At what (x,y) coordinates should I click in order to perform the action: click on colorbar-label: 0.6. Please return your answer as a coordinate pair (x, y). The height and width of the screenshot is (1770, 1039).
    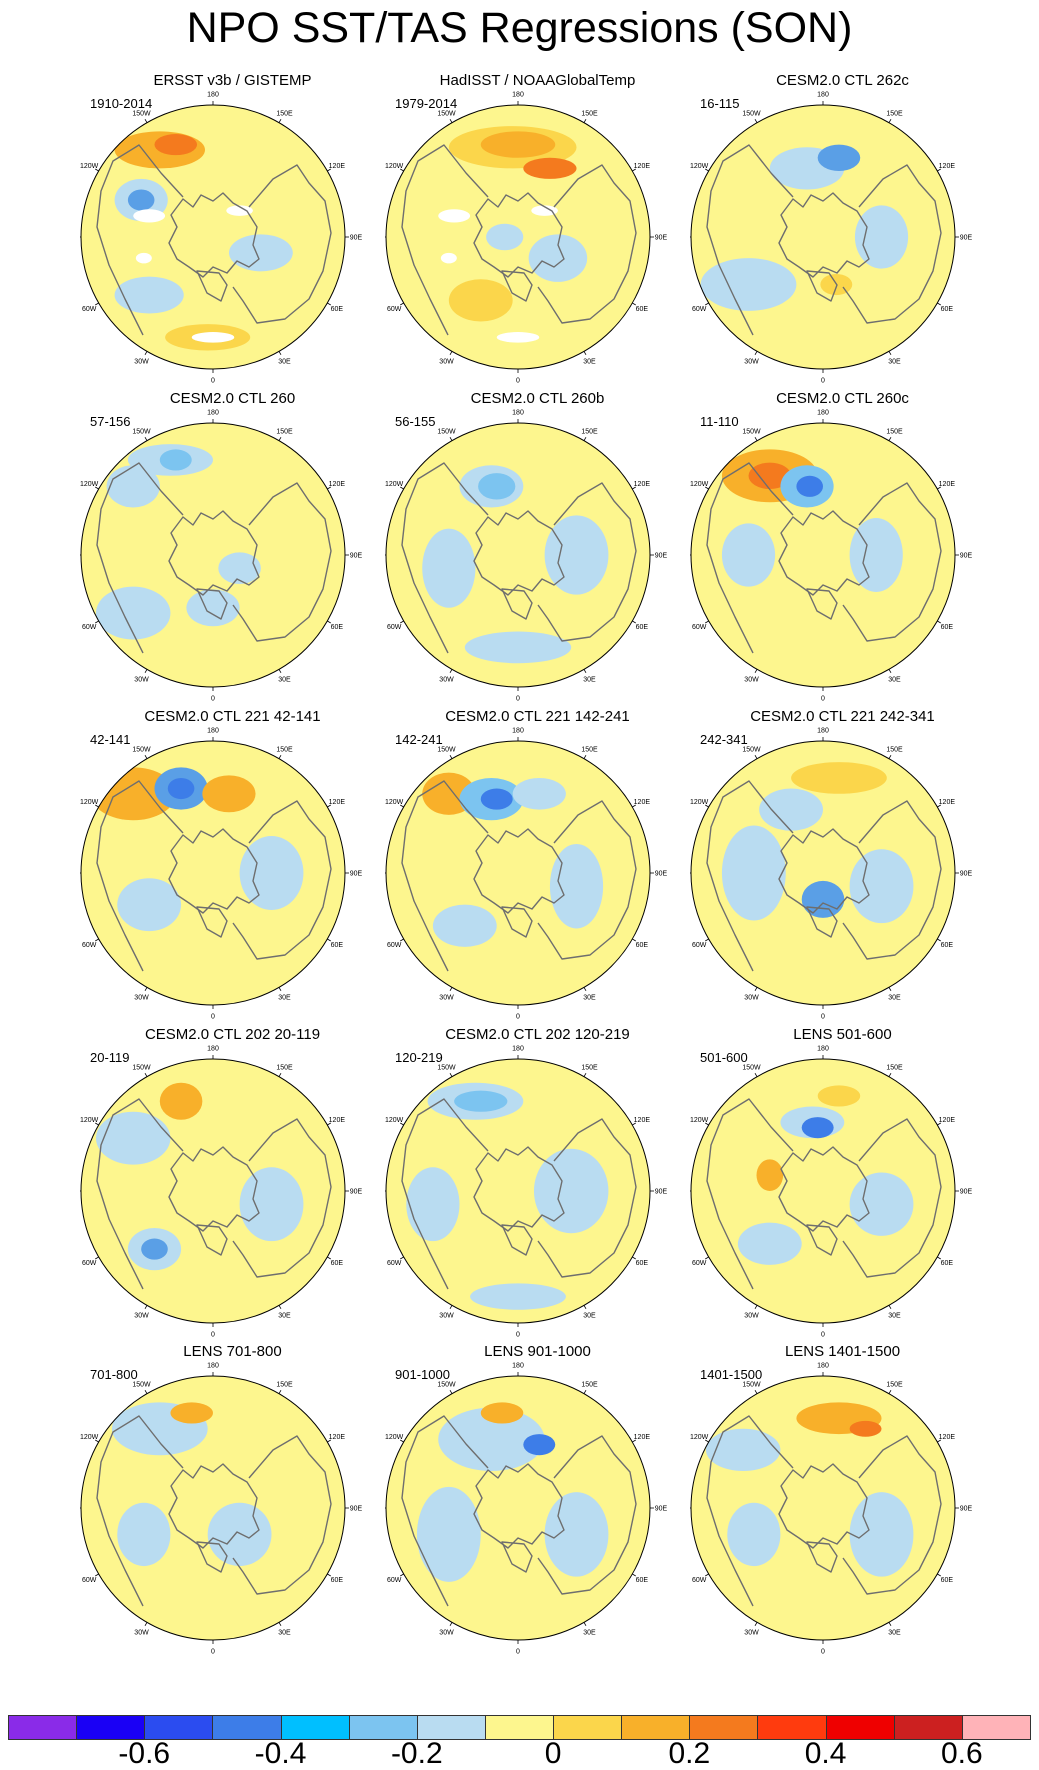
    Looking at the image, I should click on (962, 1753).